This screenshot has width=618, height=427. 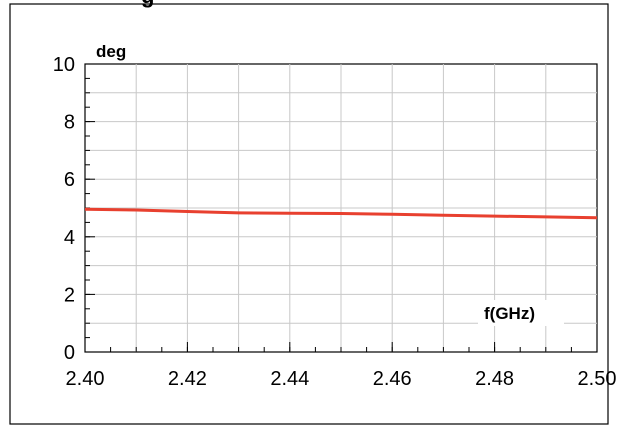 I want to click on x-axis-label: f(GHz), so click(x=509, y=313).